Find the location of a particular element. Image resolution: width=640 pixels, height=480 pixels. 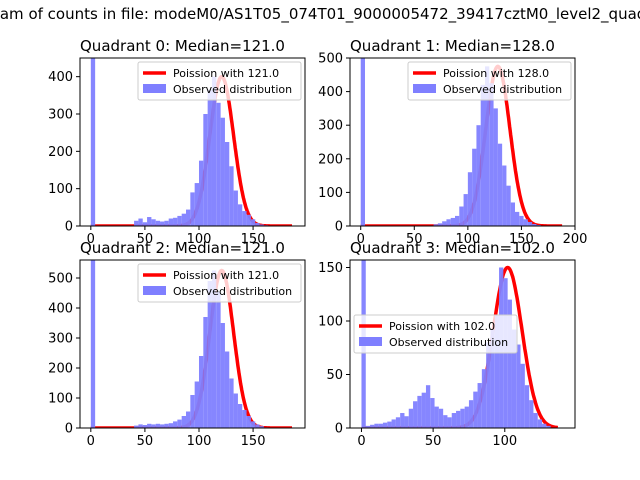

legend: Poission with 128.0 Observed distribution is located at coordinates (489, 81).